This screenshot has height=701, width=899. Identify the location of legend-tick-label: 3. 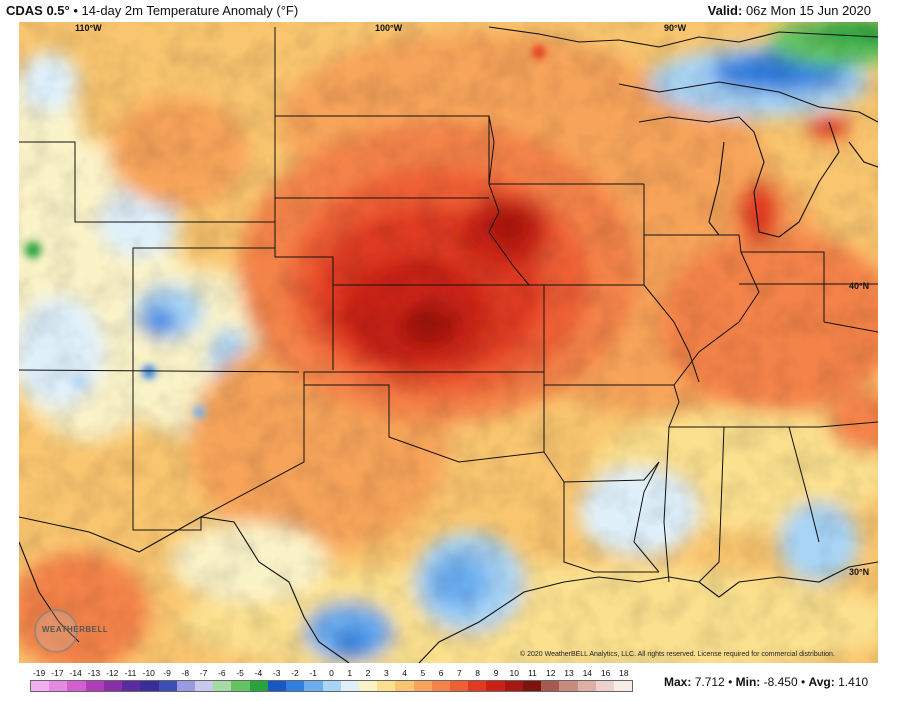
(386, 673).